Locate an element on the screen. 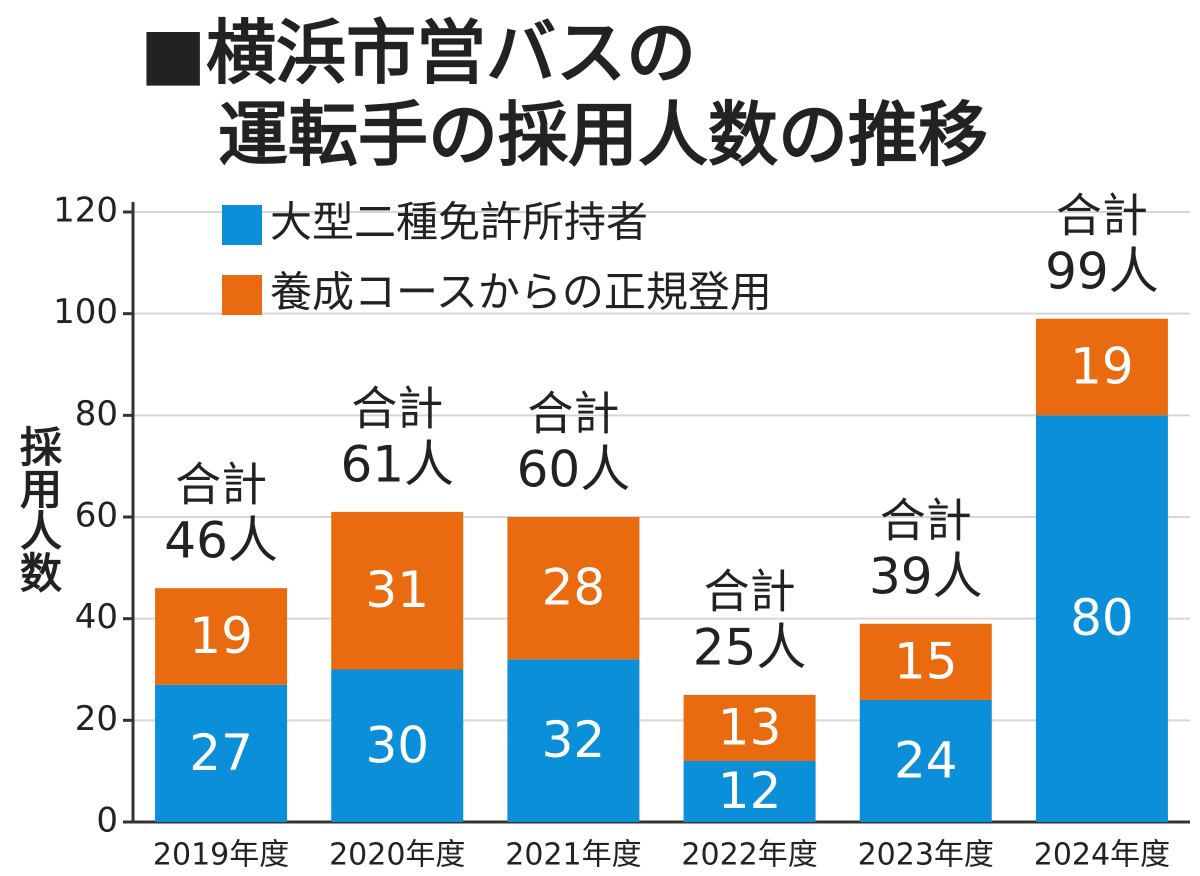 This screenshot has height=876, width=1200. y-tick-label: 80 is located at coordinates (96, 414).